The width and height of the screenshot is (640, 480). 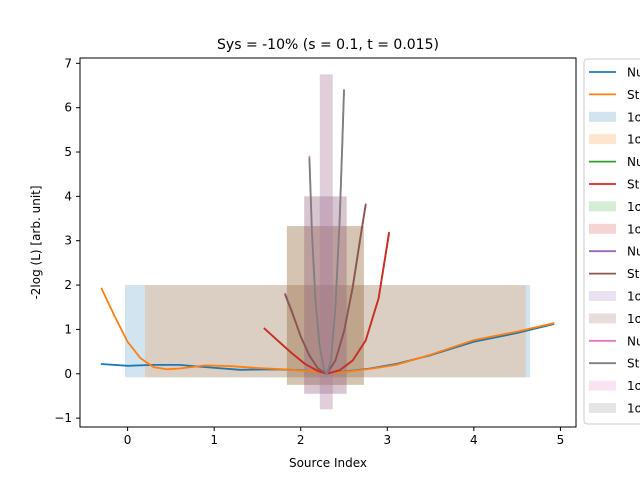 I want to click on x-tick-label: 3, so click(x=387, y=440).